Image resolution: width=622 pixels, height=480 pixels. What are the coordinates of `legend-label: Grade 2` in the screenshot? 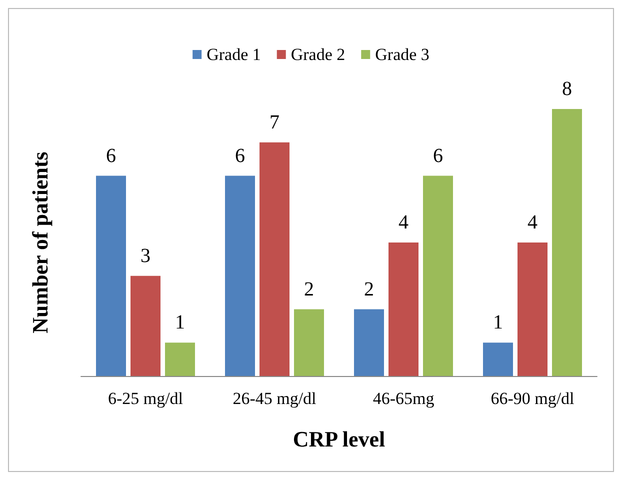 It's located at (318, 54).